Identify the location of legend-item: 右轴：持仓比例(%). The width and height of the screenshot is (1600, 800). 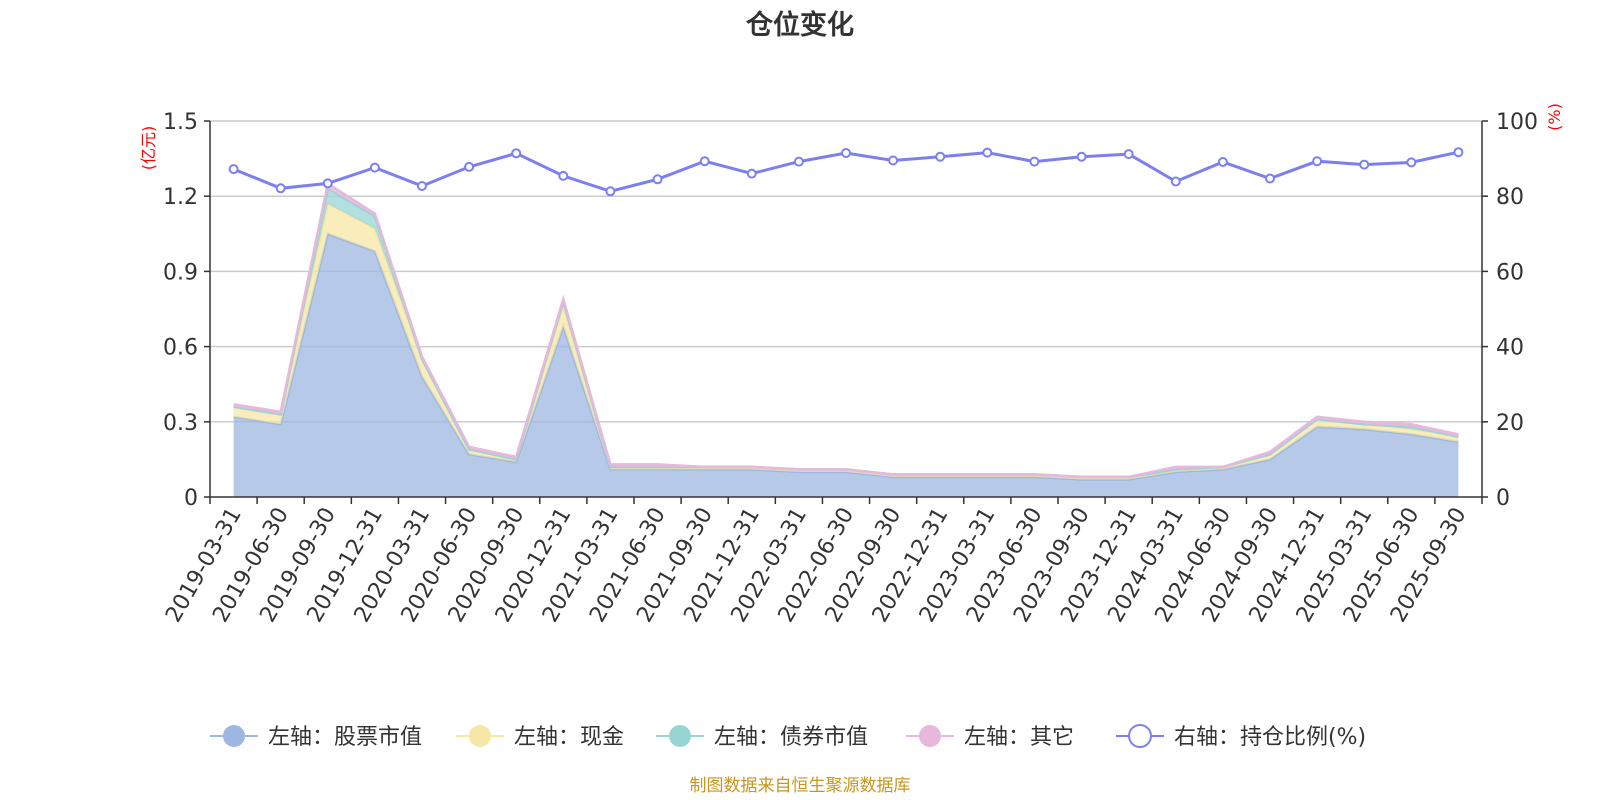
(1241, 737).